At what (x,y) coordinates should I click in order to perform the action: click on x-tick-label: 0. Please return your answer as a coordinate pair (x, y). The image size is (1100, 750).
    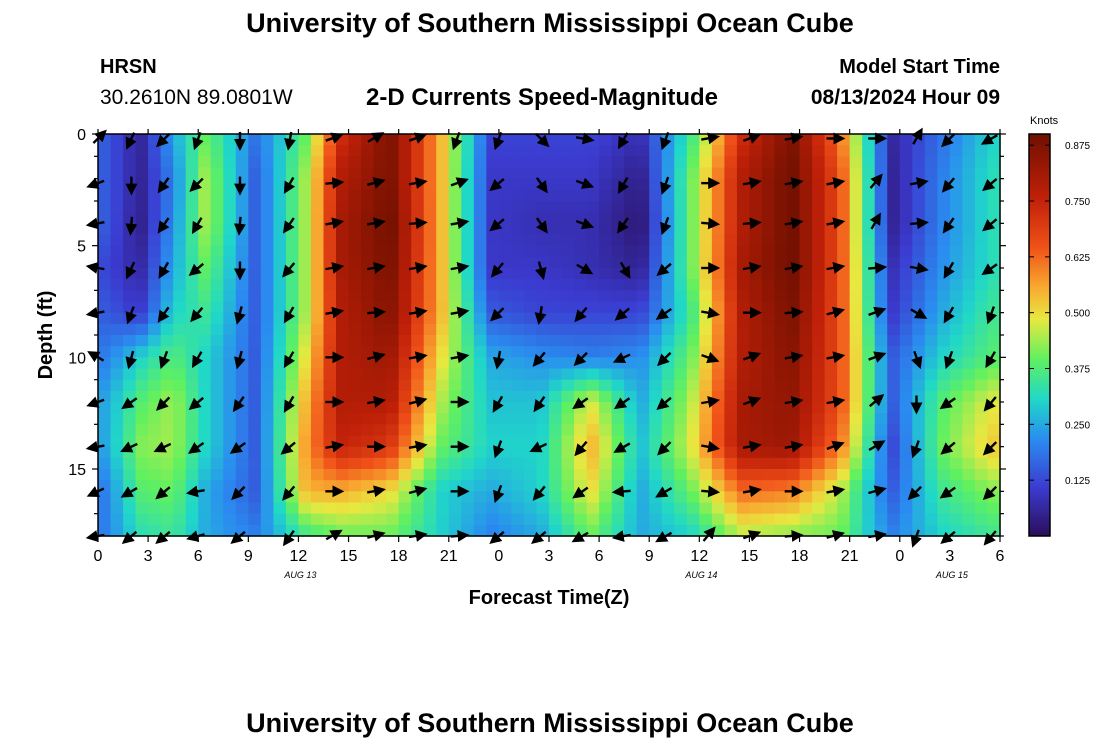
    Looking at the image, I should click on (98, 556).